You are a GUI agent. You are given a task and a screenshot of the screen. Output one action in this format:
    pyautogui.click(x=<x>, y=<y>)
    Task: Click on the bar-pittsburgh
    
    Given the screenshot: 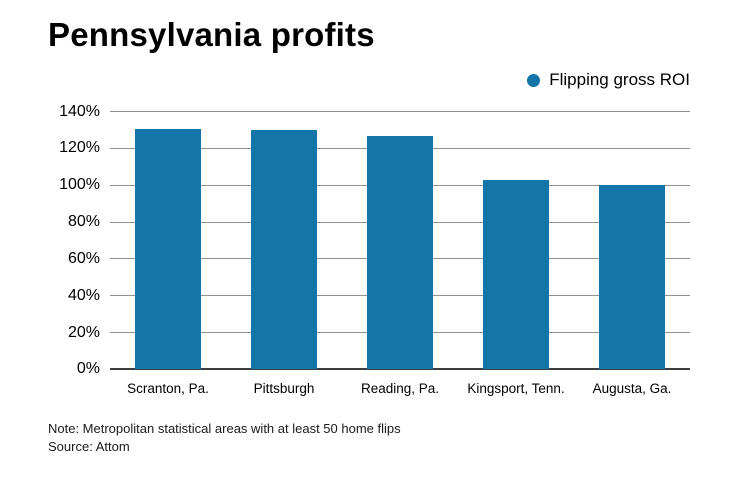 What is the action you would take?
    pyautogui.click(x=284, y=249)
    